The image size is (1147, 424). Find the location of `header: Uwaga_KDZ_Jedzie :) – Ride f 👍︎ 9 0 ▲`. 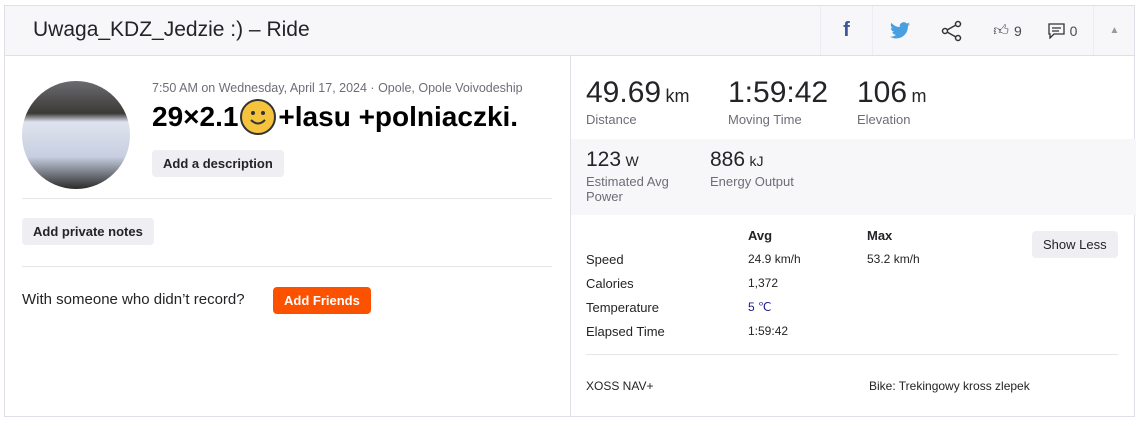

header: Uwaga_KDZ_Jedzie :) – Ride f 👍︎ 9 0 ▲ is located at coordinates (569, 31).